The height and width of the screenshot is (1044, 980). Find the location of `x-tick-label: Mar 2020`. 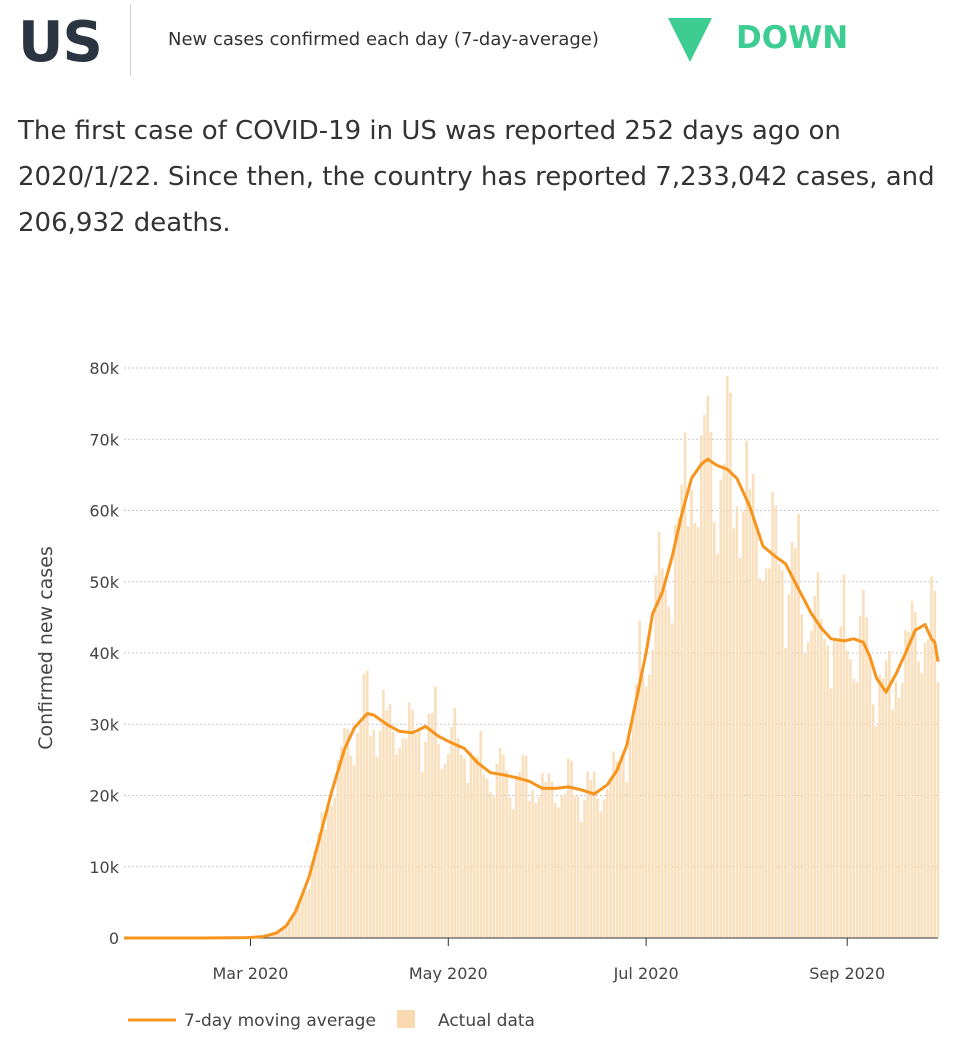

x-tick-label: Mar 2020 is located at coordinates (250, 973).